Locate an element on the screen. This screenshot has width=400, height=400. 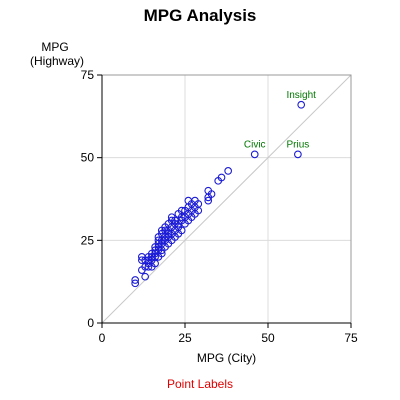
y-axis-title-line-2: (Highway) is located at coordinates (57, 61).